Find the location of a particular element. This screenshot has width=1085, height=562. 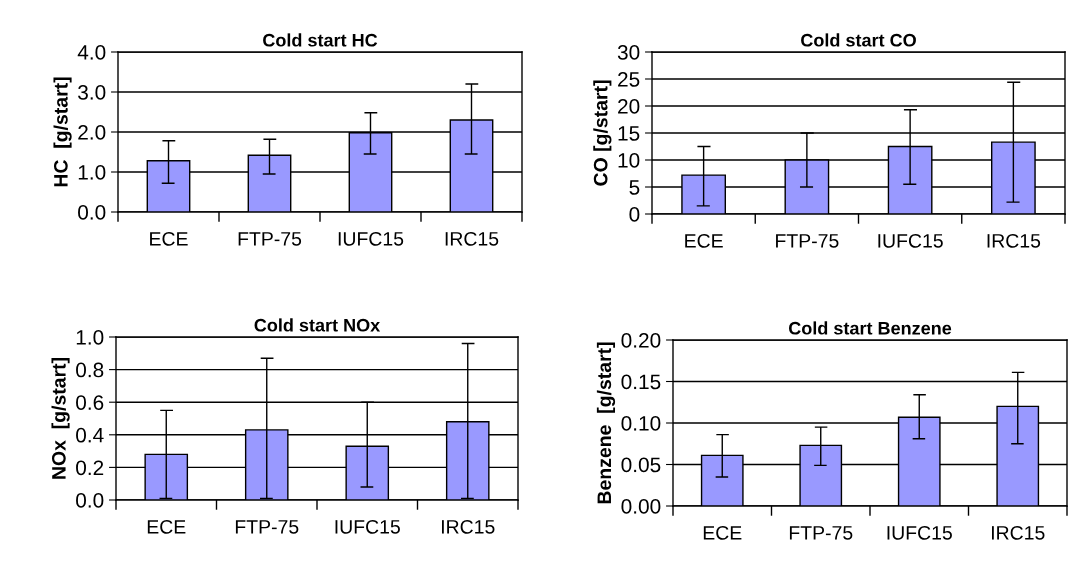

y-tick-label: 2.0 is located at coordinates (92, 132).